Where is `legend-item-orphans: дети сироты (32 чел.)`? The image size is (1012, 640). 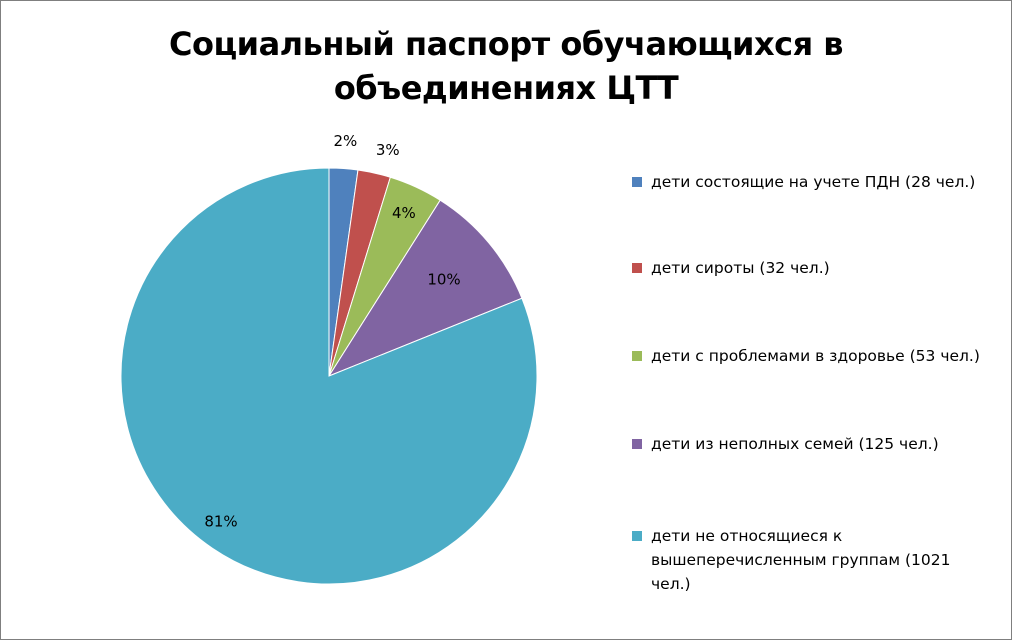 legend-item-orphans: дети сироты (32 чел.) is located at coordinates (819, 268).